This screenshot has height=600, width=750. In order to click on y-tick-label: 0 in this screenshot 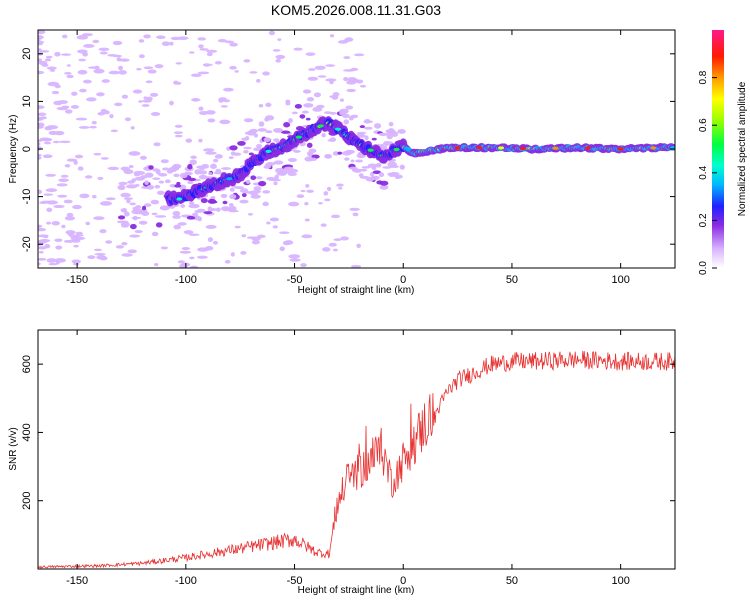, I will do `click(27, 149)`.